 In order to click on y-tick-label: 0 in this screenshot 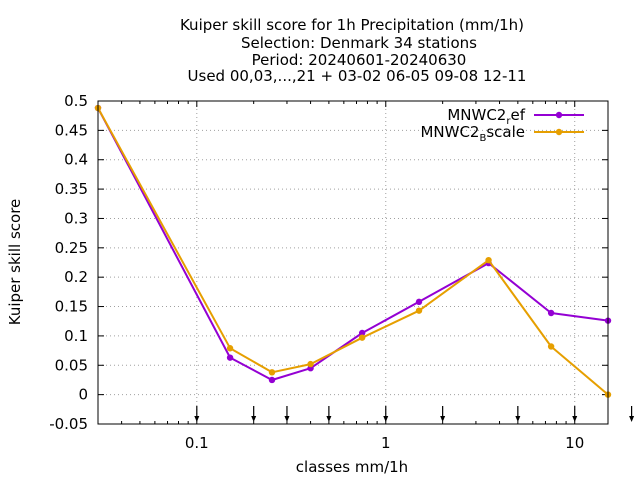, I will do `click(83, 395)`.